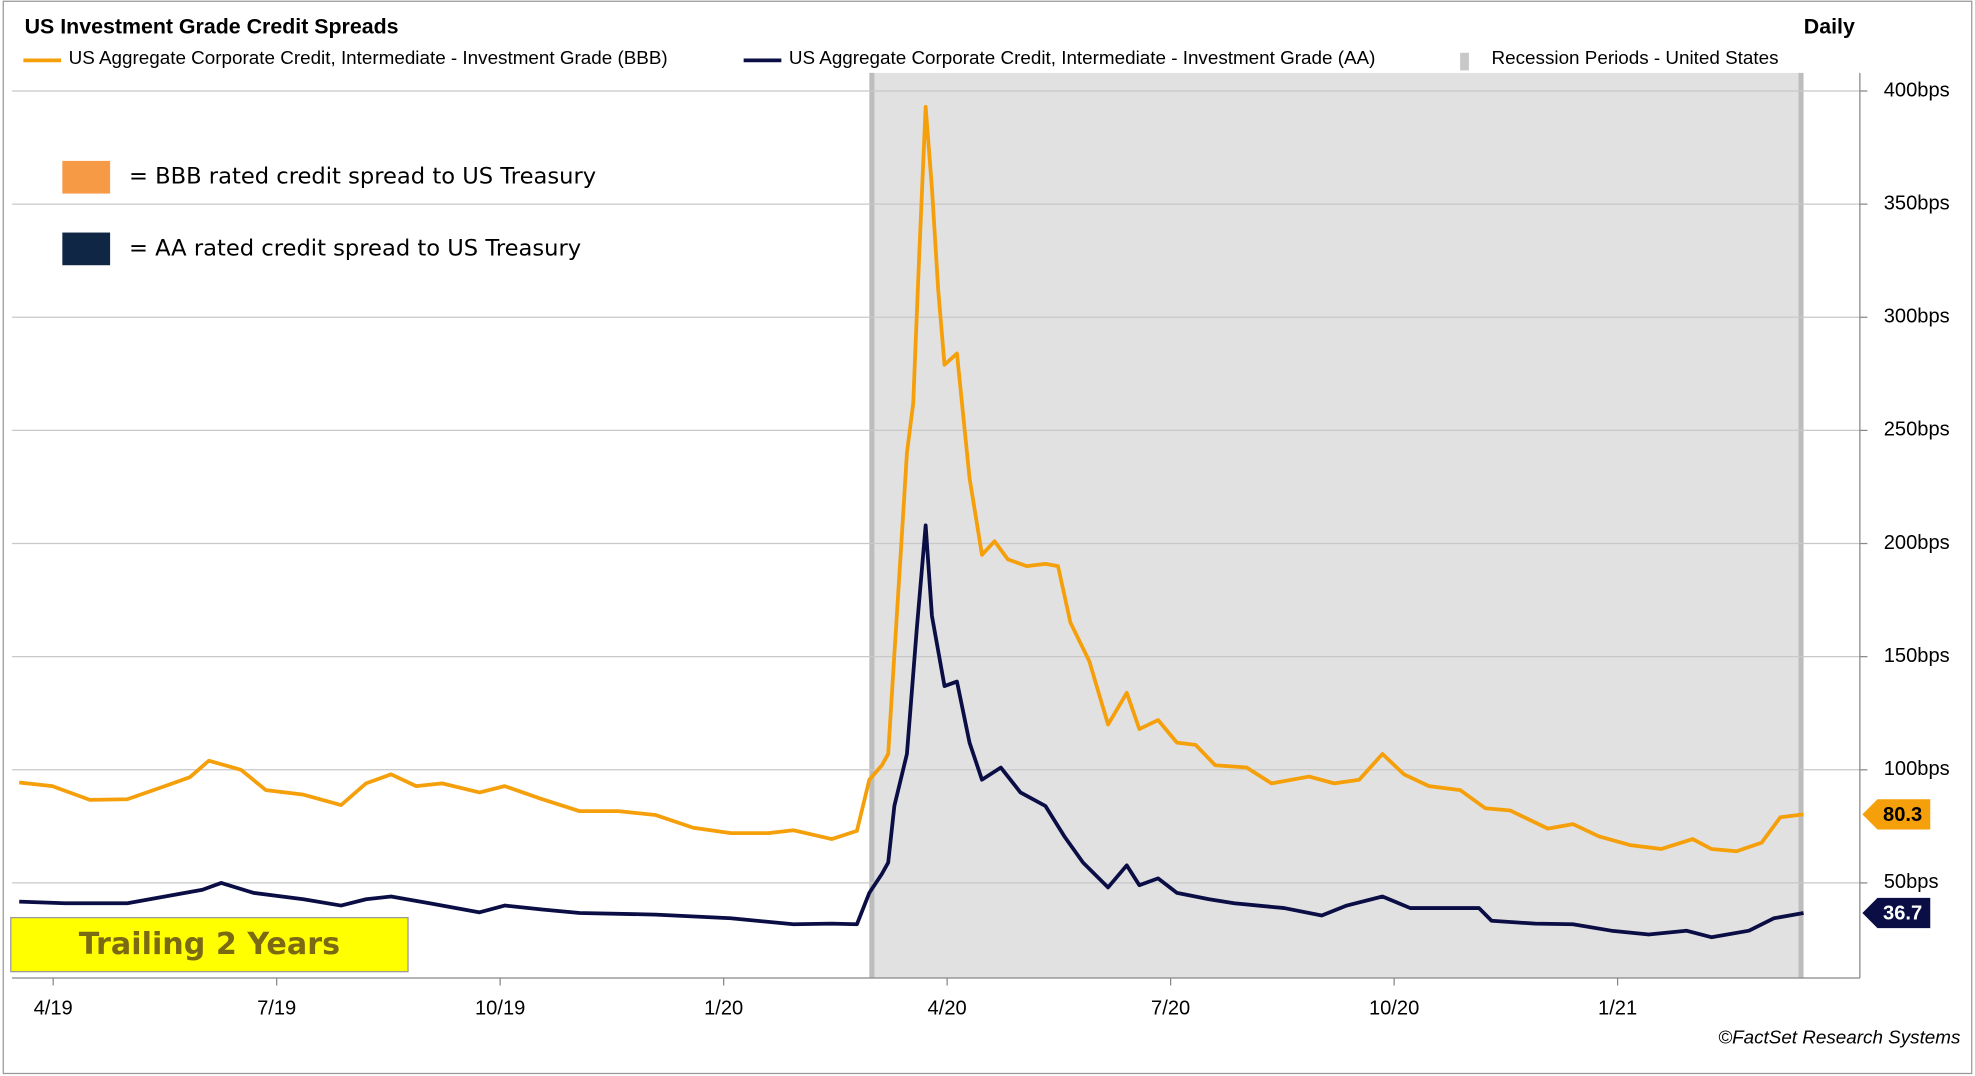 The height and width of the screenshot is (1076, 1975). I want to click on y-tick-label: 100bps, so click(1917, 769).